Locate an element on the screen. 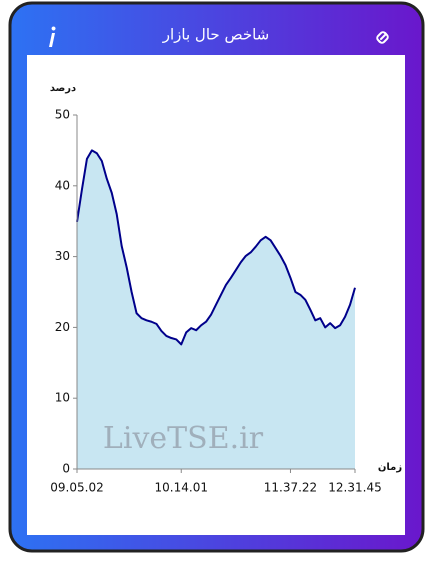  x-tick-label: 12.31.45 is located at coordinates (354, 488).